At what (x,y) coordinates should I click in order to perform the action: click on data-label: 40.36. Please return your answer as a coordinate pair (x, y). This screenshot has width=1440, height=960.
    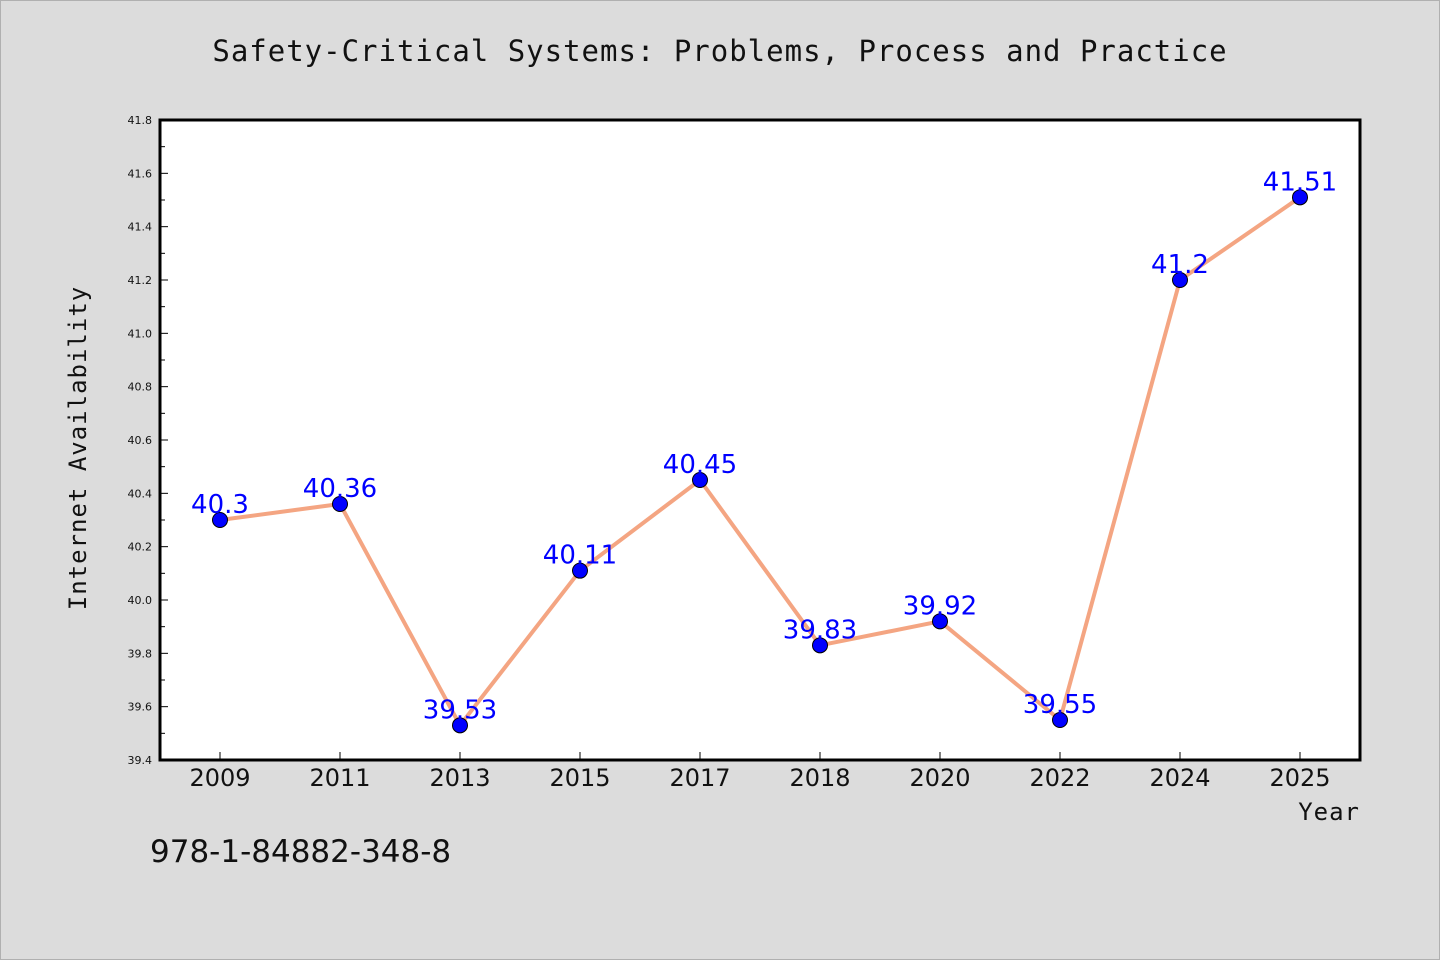
    Looking at the image, I should click on (340, 489).